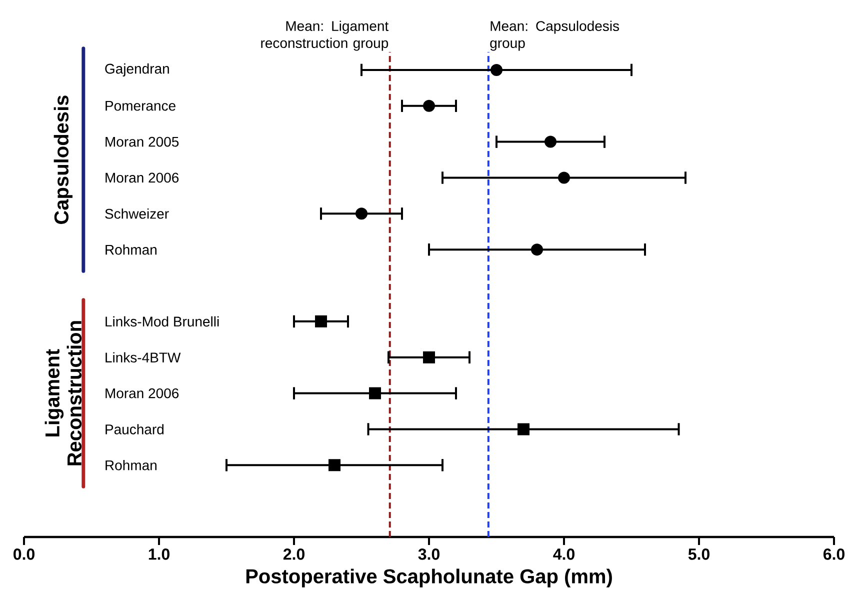  Describe the element at coordinates (137, 213) in the screenshot. I see `y-tick-label: Schweizer` at that location.